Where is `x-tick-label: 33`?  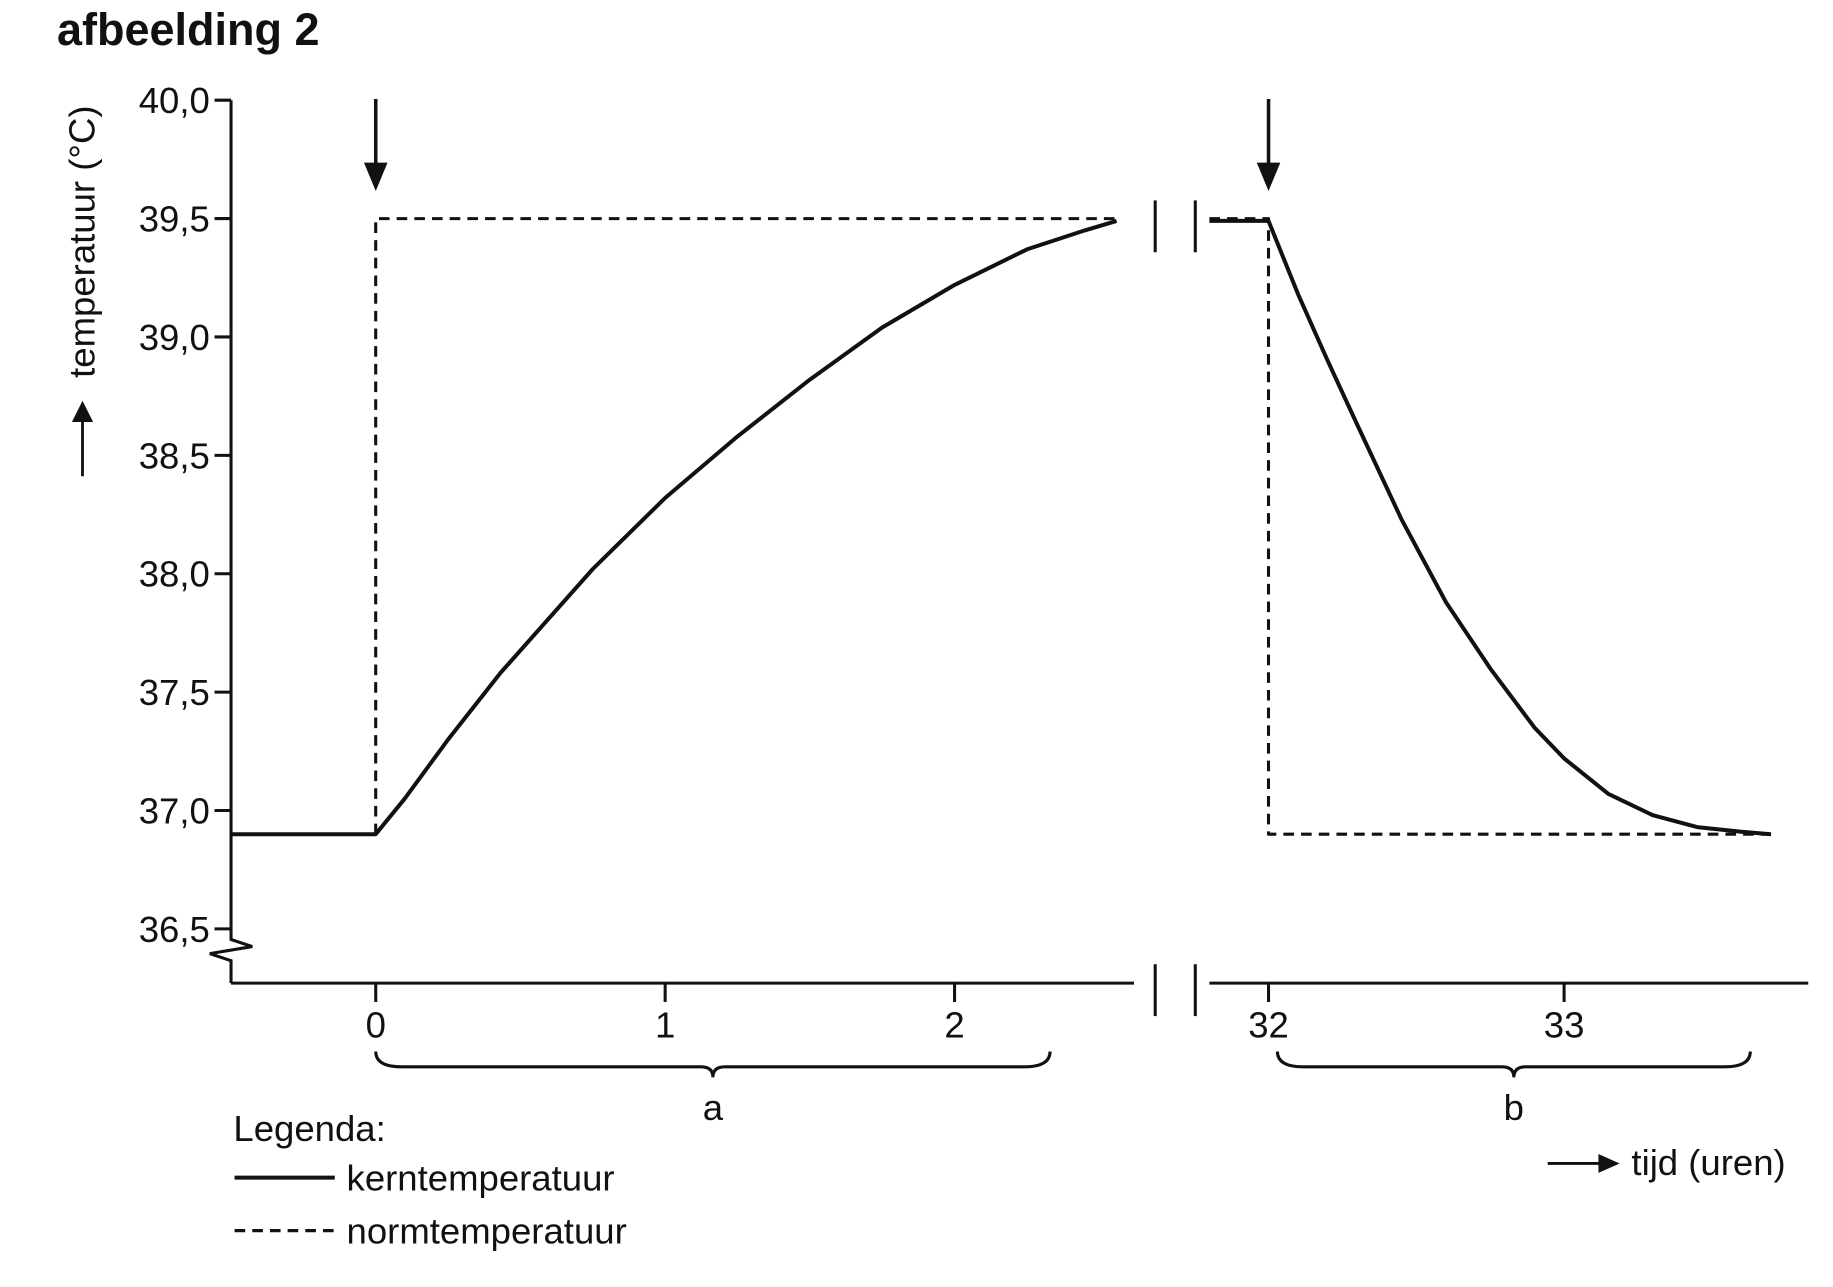 x-tick-label: 33 is located at coordinates (1564, 1024).